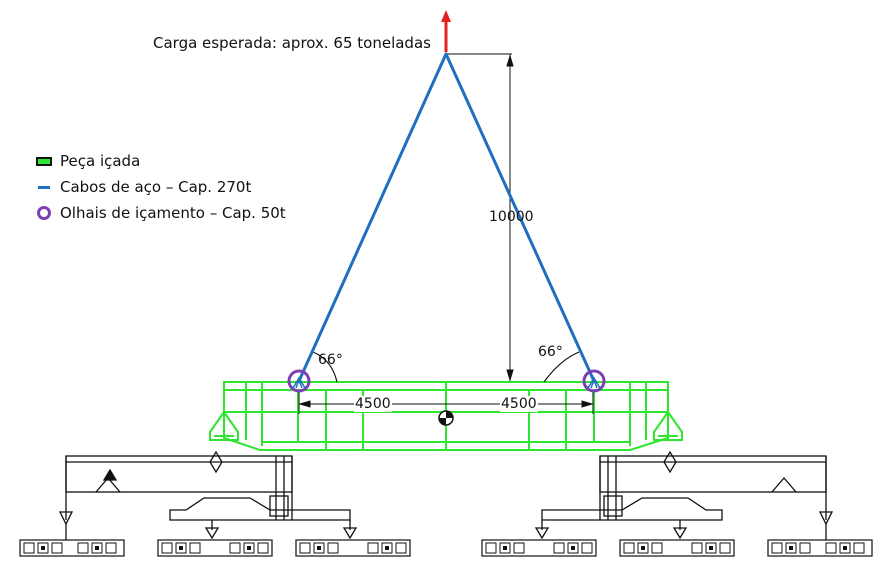  Describe the element at coordinates (446, 548) in the screenshot. I see `spmt-axle-lines` at that location.